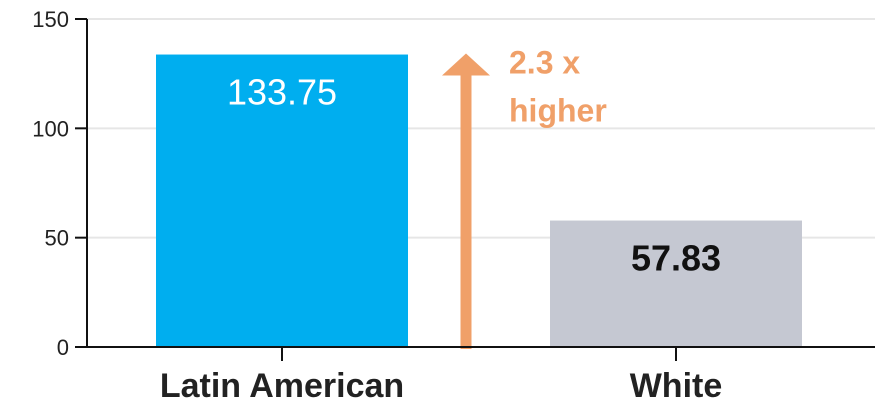 The image size is (875, 402). Describe the element at coordinates (282, 384) in the screenshot. I see `x-tick-label-latin-american: Latin American` at that location.